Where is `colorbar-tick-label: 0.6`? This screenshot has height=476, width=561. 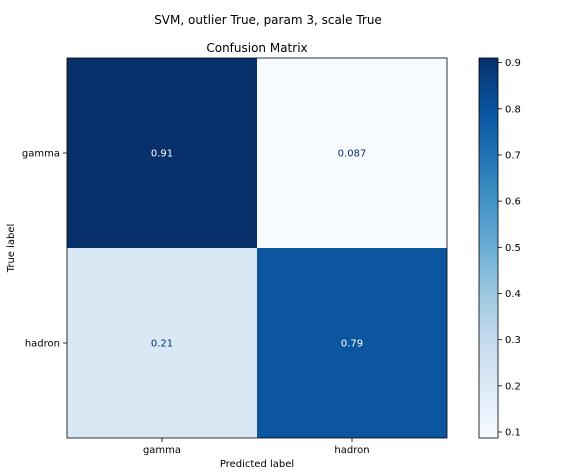
colorbar-tick-label: 0.6 is located at coordinates (513, 202).